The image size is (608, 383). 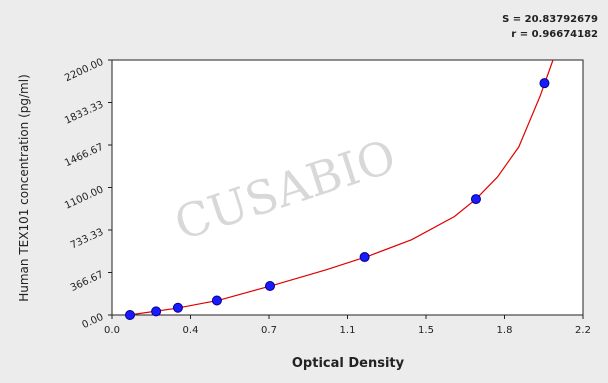 What do you see at coordinates (583, 330) in the screenshot?
I see `x-tick-label: 2.2` at bounding box center [583, 330].